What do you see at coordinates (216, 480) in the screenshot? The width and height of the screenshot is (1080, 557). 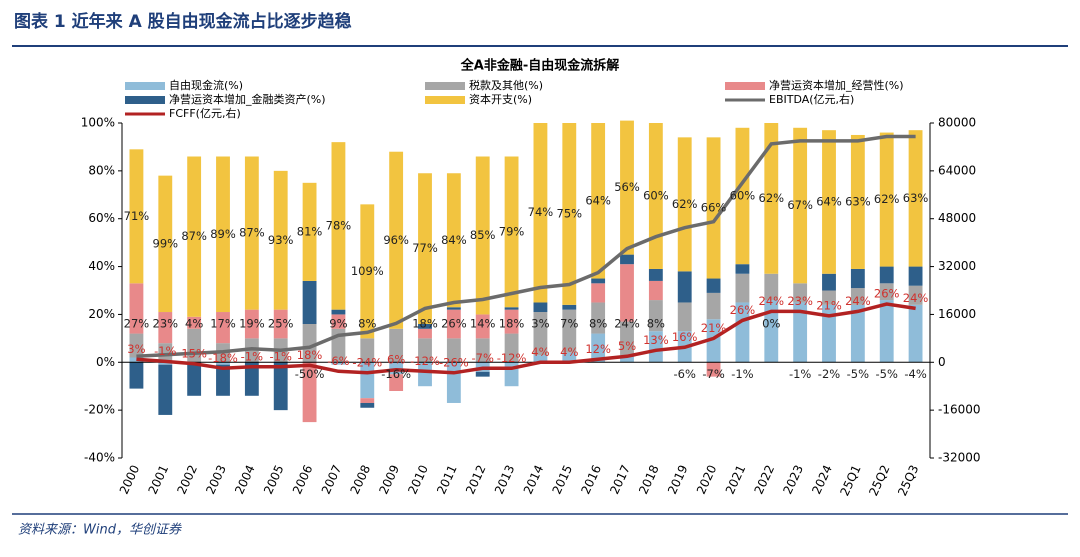 I see `x-tick-label: 2003` at bounding box center [216, 480].